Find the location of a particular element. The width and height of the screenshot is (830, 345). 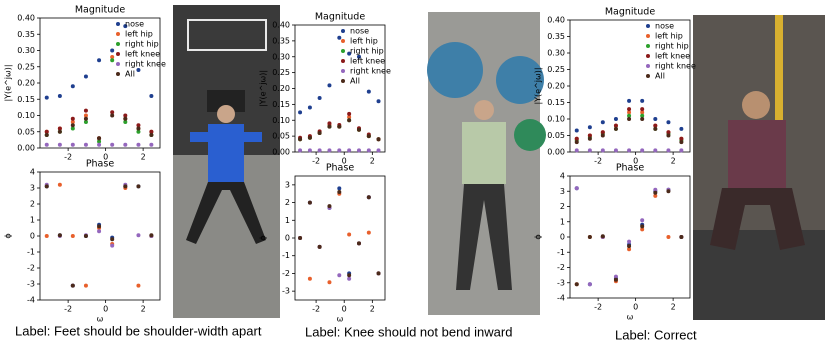

caption: Label: Knee should not bend inward is located at coordinates (408, 331).